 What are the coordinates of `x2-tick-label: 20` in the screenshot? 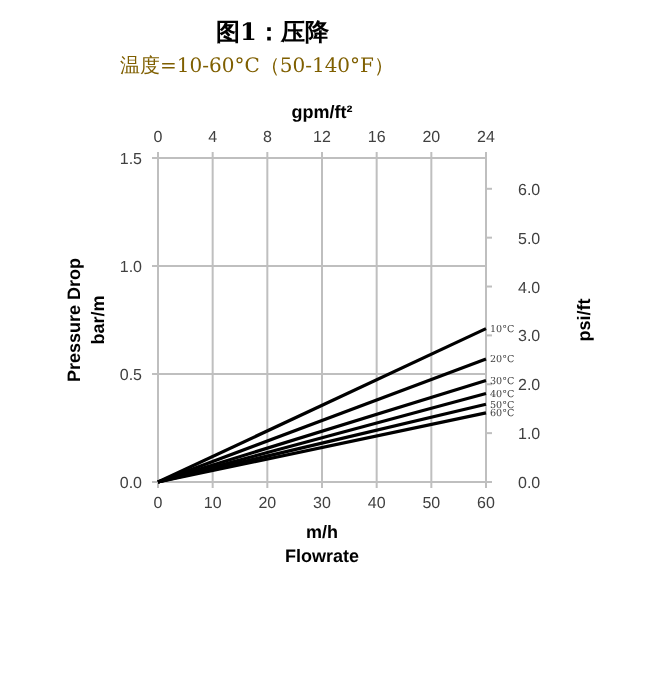 It's located at (432, 137).